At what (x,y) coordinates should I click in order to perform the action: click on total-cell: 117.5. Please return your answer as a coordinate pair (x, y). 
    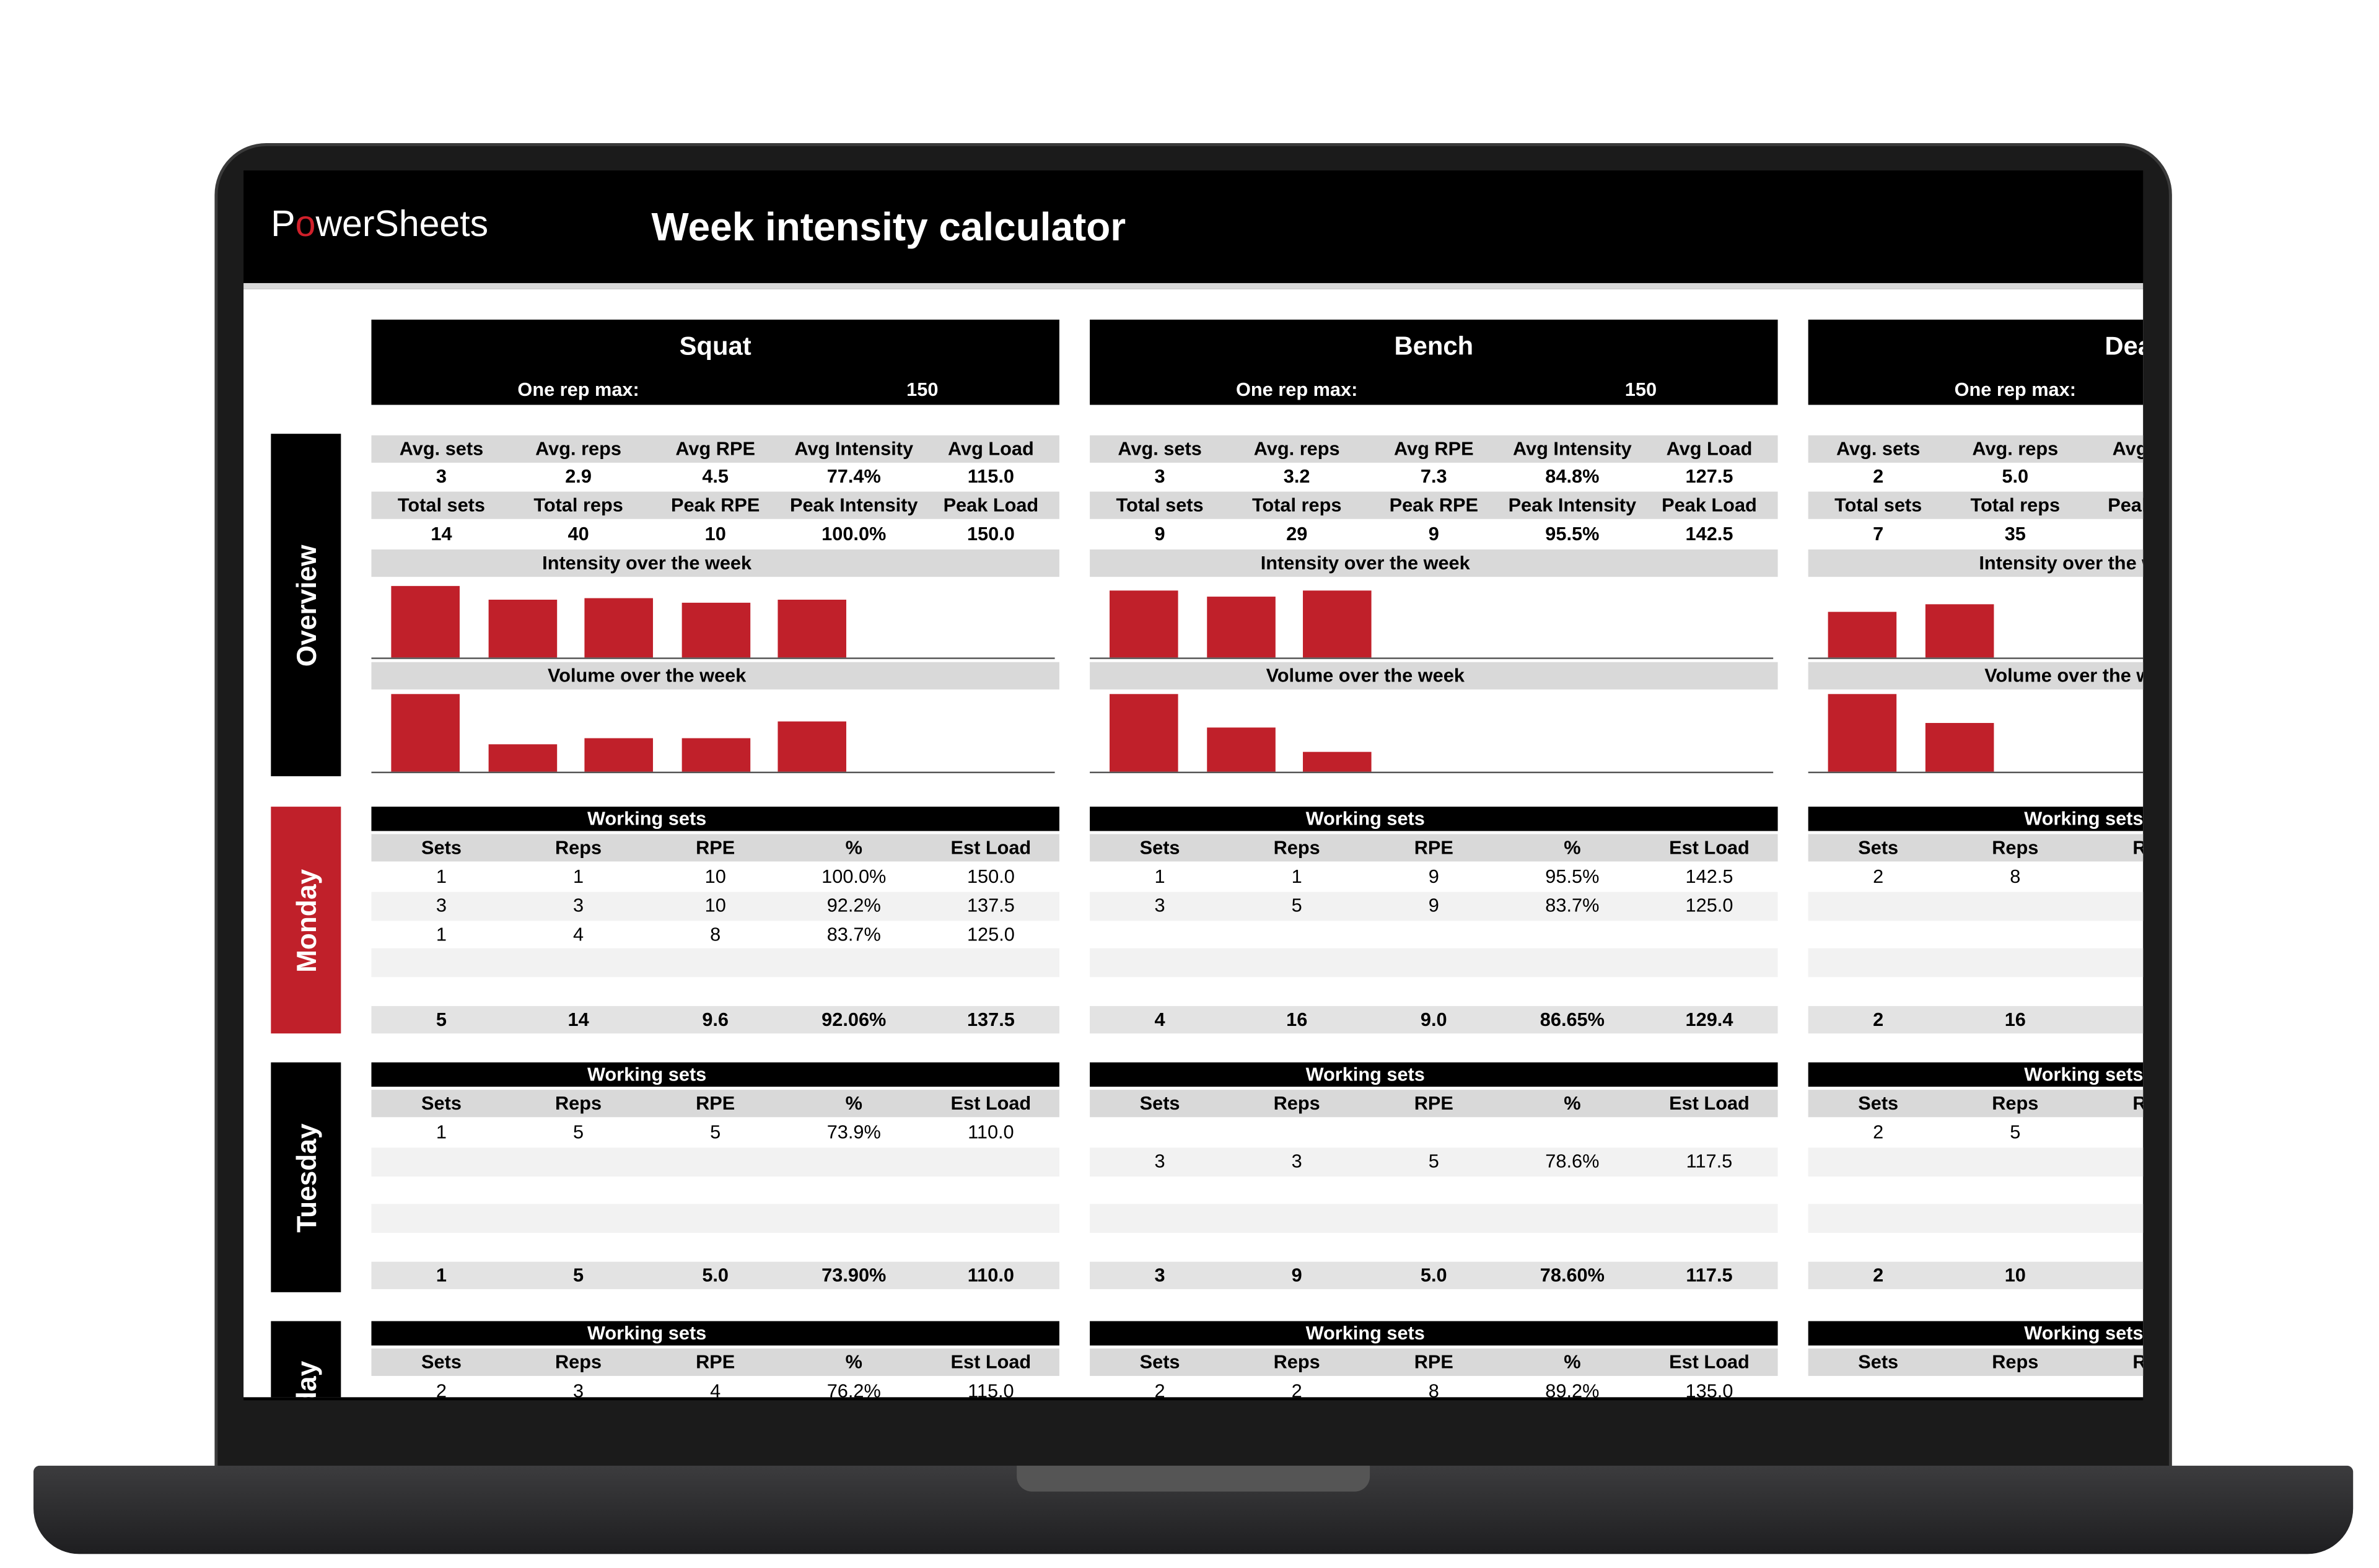
    Looking at the image, I should click on (1709, 1275).